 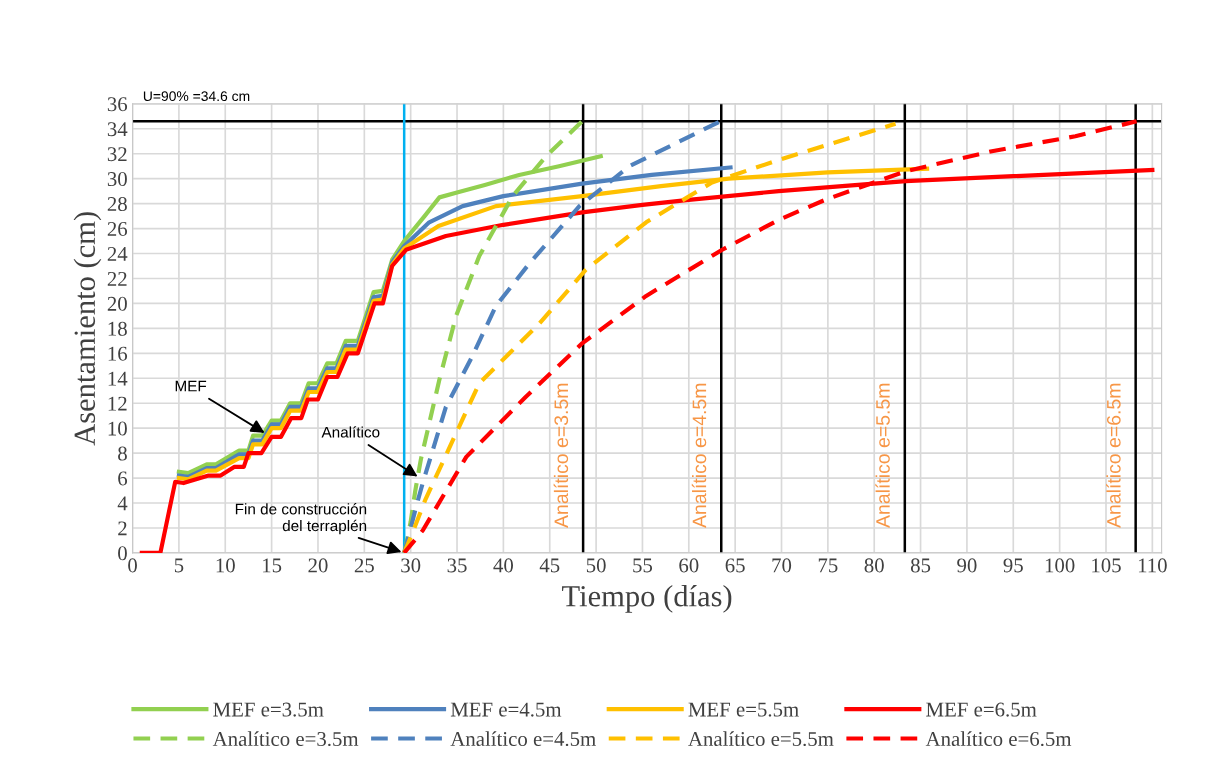 I want to click on y-tick-label: 10, so click(x=117, y=428).